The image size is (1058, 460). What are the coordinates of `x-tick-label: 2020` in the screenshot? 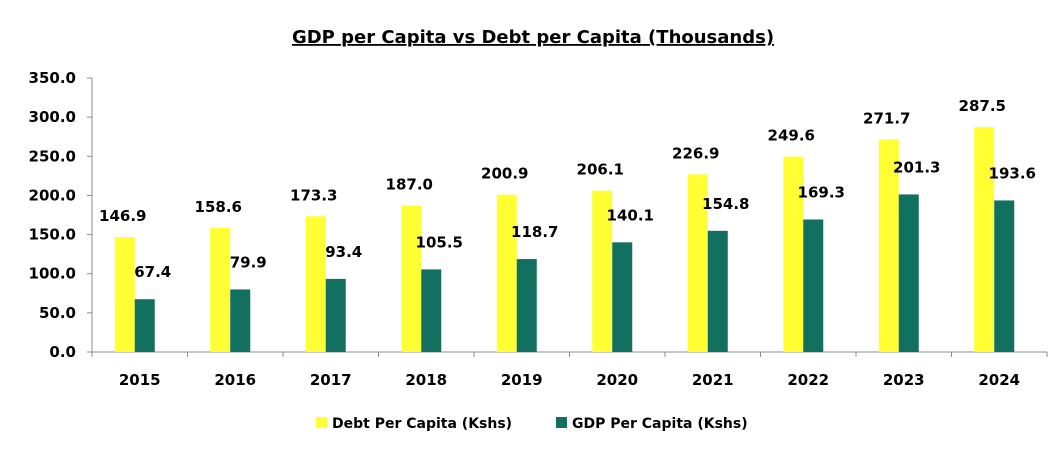 It's located at (617, 380).